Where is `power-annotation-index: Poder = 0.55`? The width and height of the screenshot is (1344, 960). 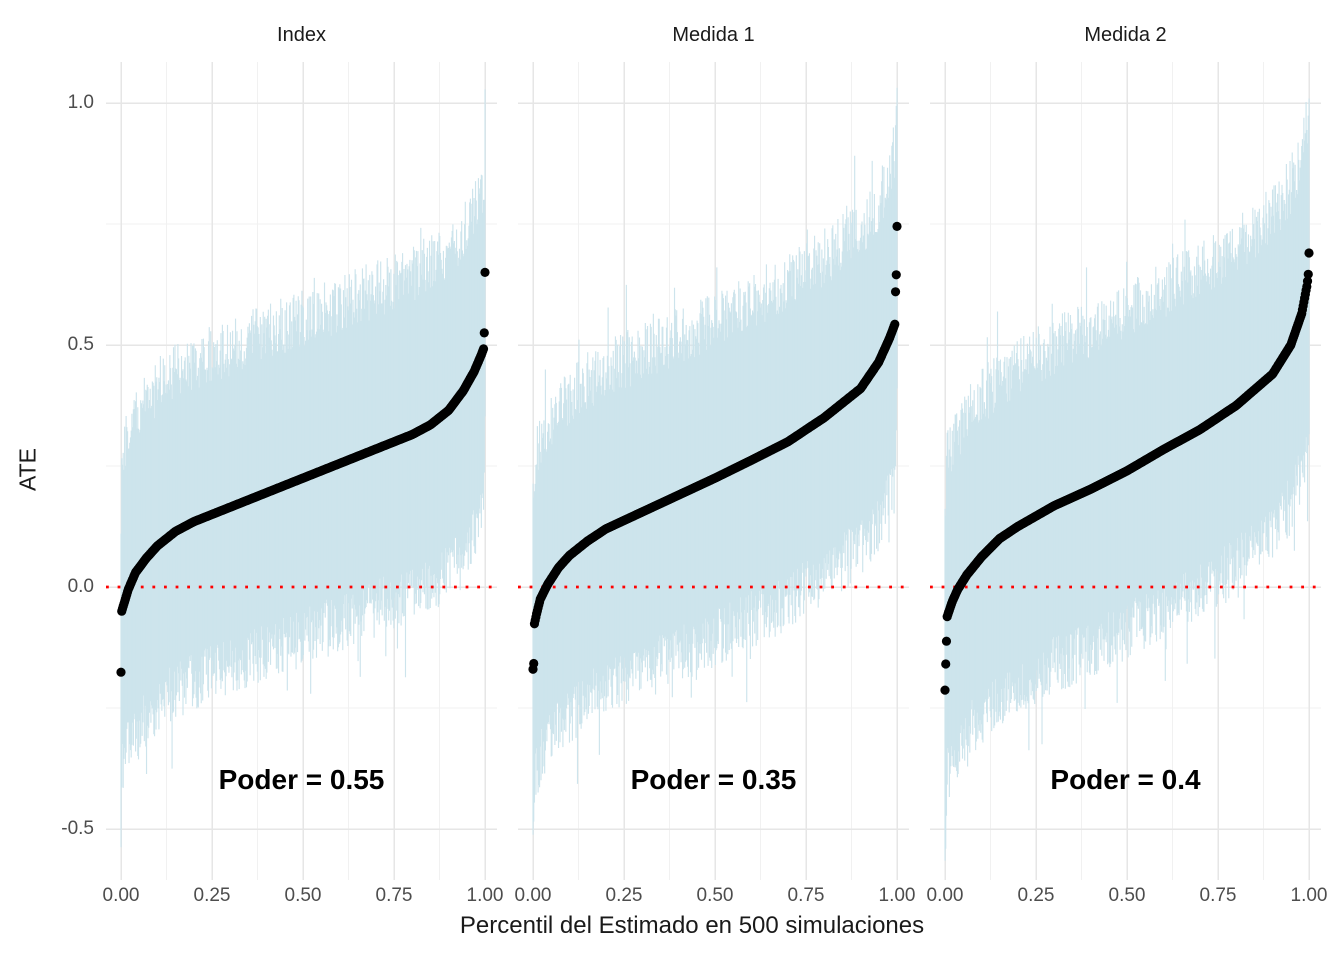
power-annotation-index: Poder = 0.55 is located at coordinates (301, 779).